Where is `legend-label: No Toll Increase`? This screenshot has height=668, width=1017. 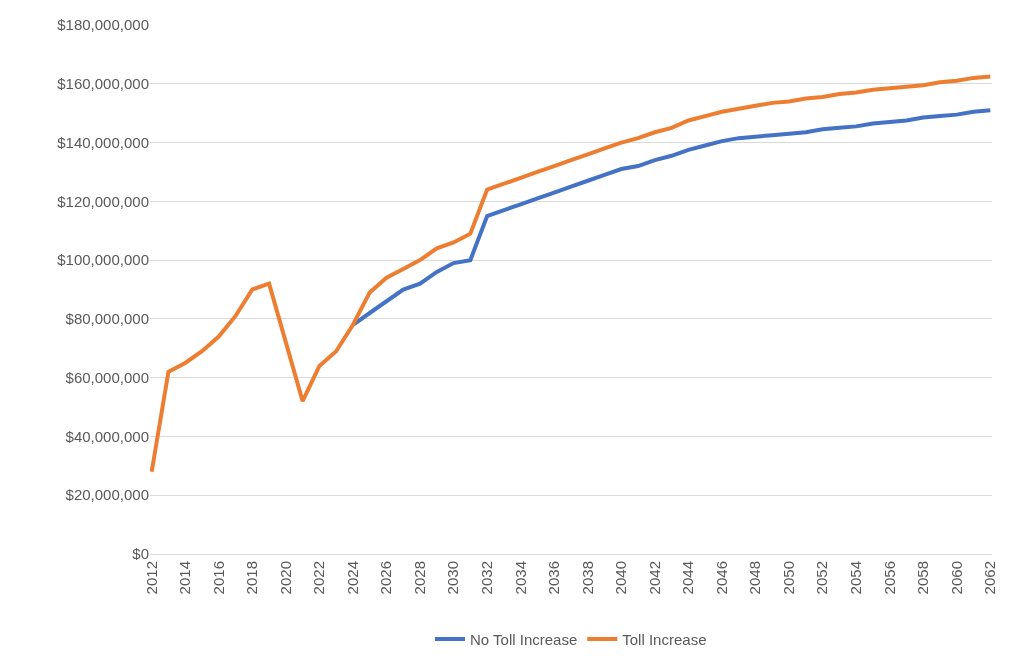 legend-label: No Toll Increase is located at coordinates (524, 639).